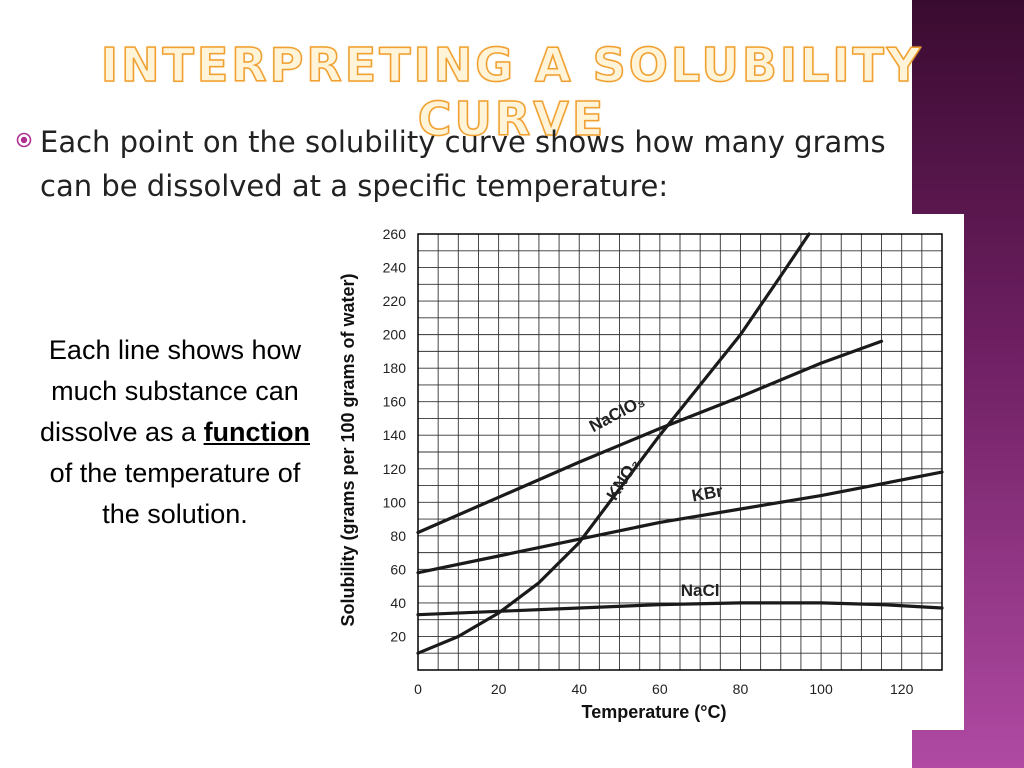  I want to click on x-tick-label: 80, so click(741, 689).